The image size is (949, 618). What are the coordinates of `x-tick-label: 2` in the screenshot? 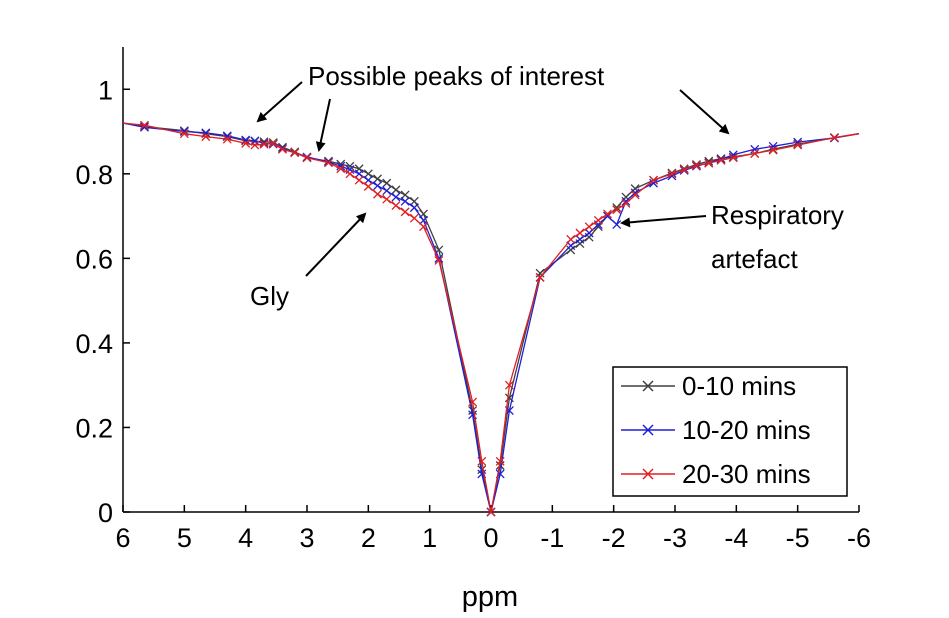 It's located at (368, 538).